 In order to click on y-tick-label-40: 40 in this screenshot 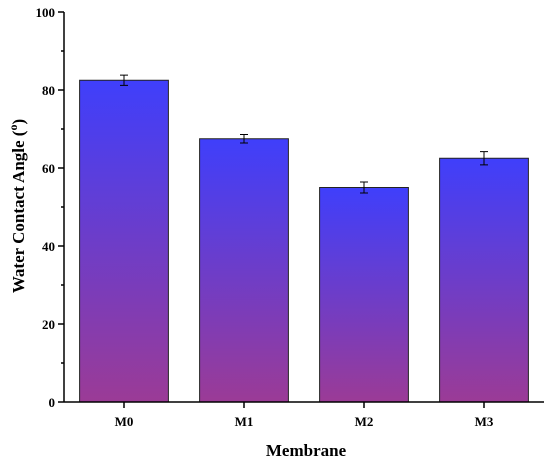, I will do `click(48, 246)`.